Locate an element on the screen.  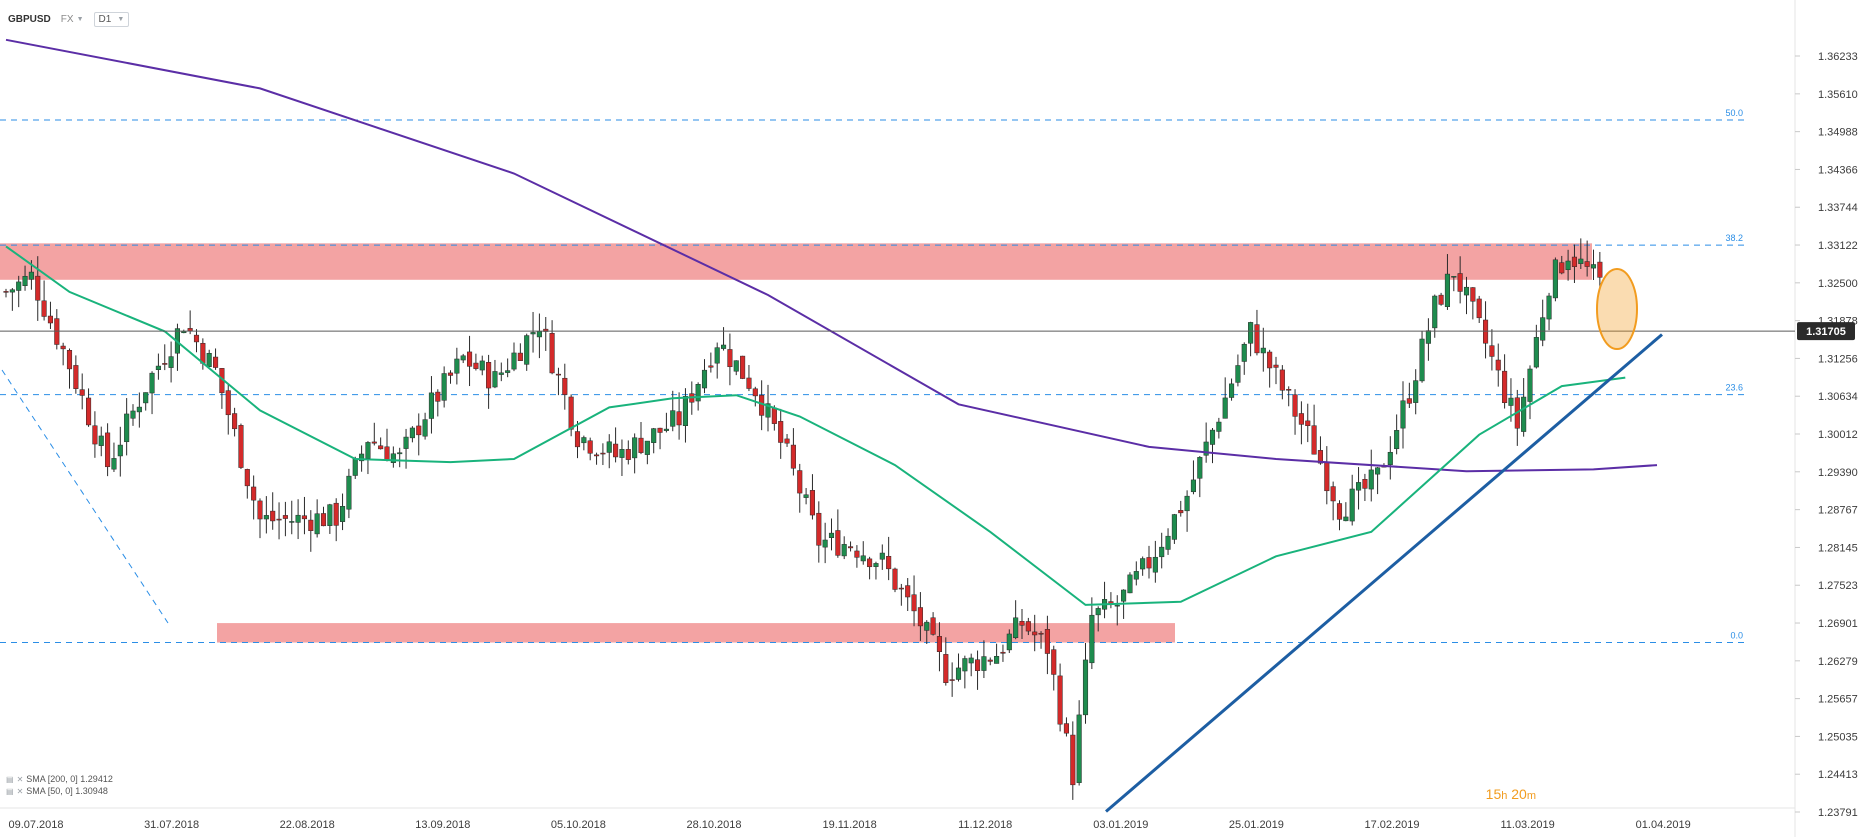
chart-toolbar: GBPUSD FX ▼ D1 ▼ is located at coordinates (69, 19).